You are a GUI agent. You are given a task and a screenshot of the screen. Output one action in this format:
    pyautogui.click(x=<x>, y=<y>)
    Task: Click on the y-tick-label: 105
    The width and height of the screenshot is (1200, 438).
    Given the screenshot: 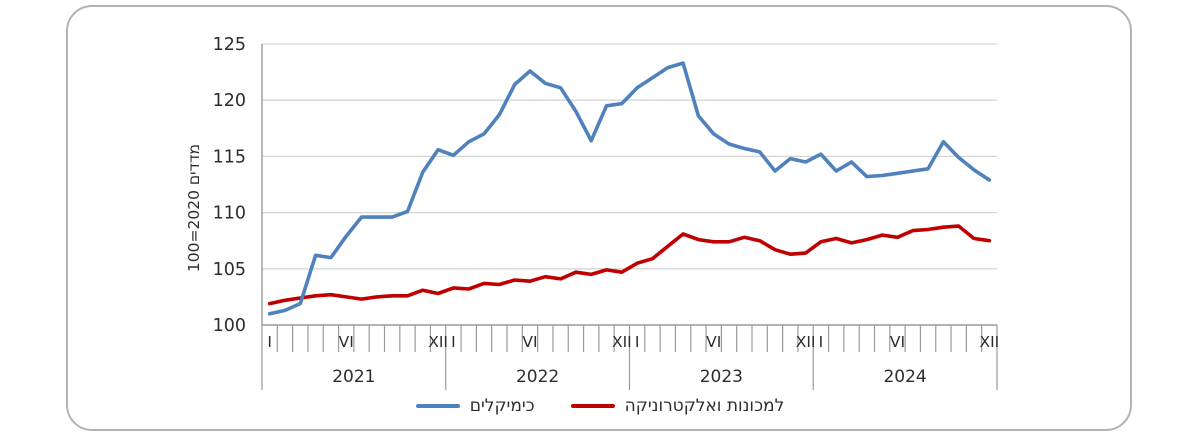 What is the action you would take?
    pyautogui.click(x=229, y=270)
    